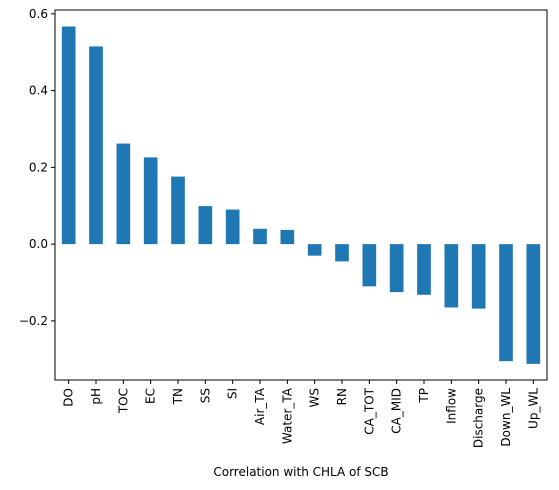 Image resolution: width=559 pixels, height=490 pixels. What do you see at coordinates (206, 225) in the screenshot?
I see `bar-SS` at bounding box center [206, 225].